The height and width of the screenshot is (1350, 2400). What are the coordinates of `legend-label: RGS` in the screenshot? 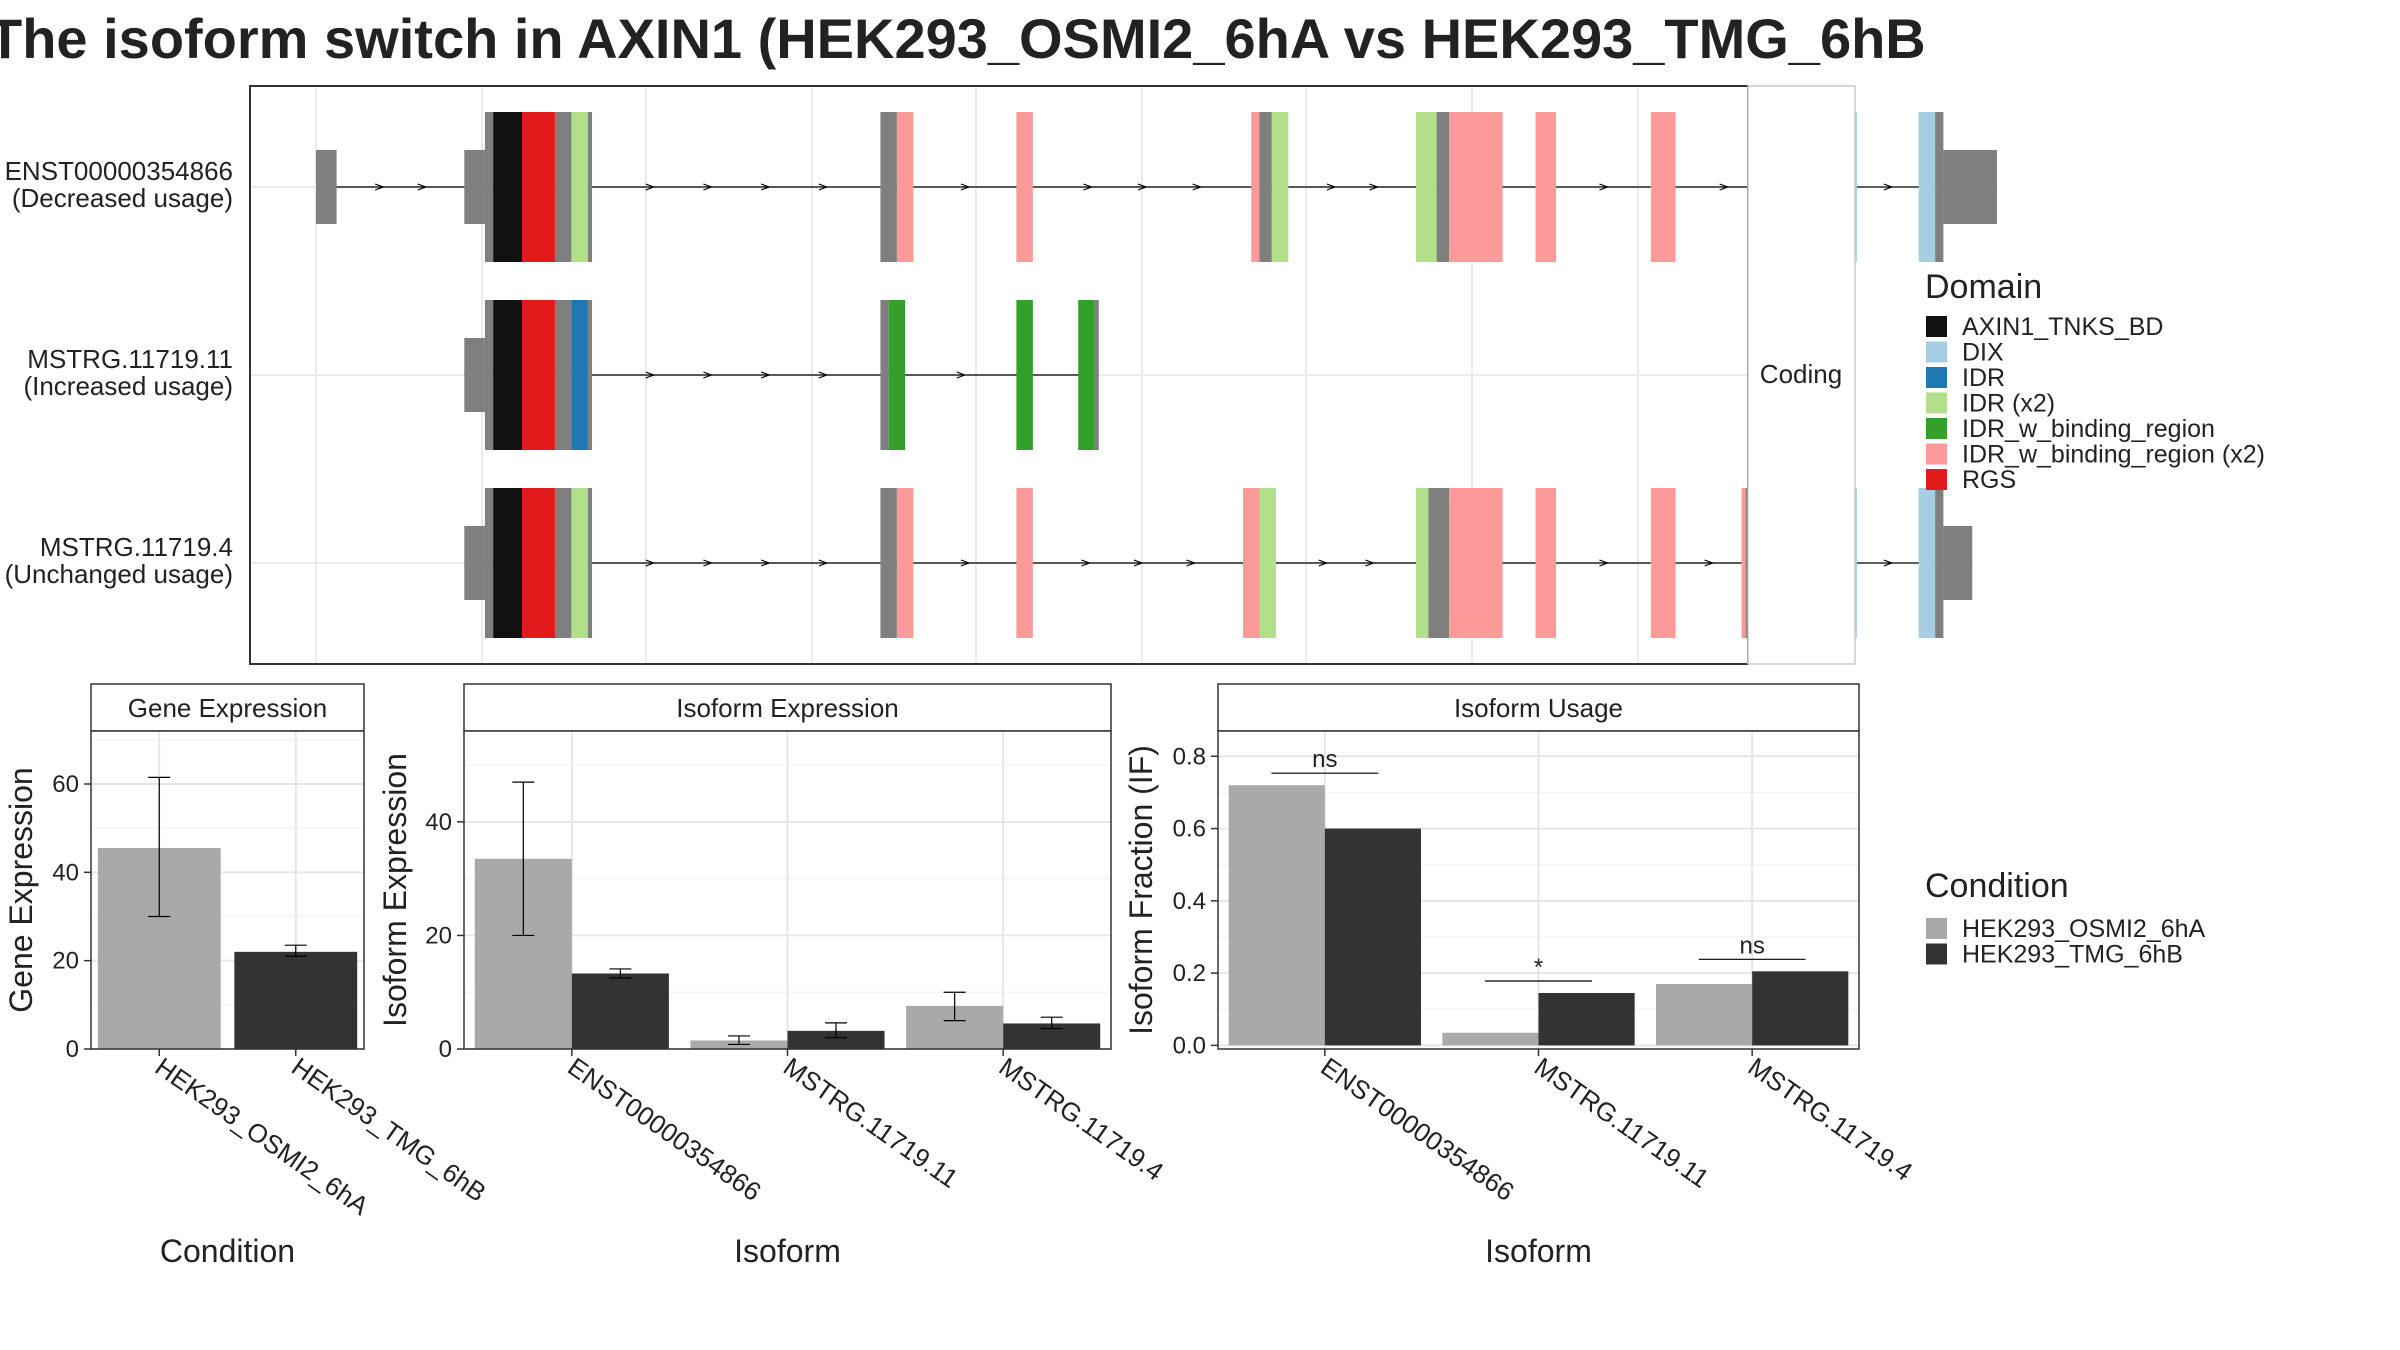 It's located at (1989, 480).